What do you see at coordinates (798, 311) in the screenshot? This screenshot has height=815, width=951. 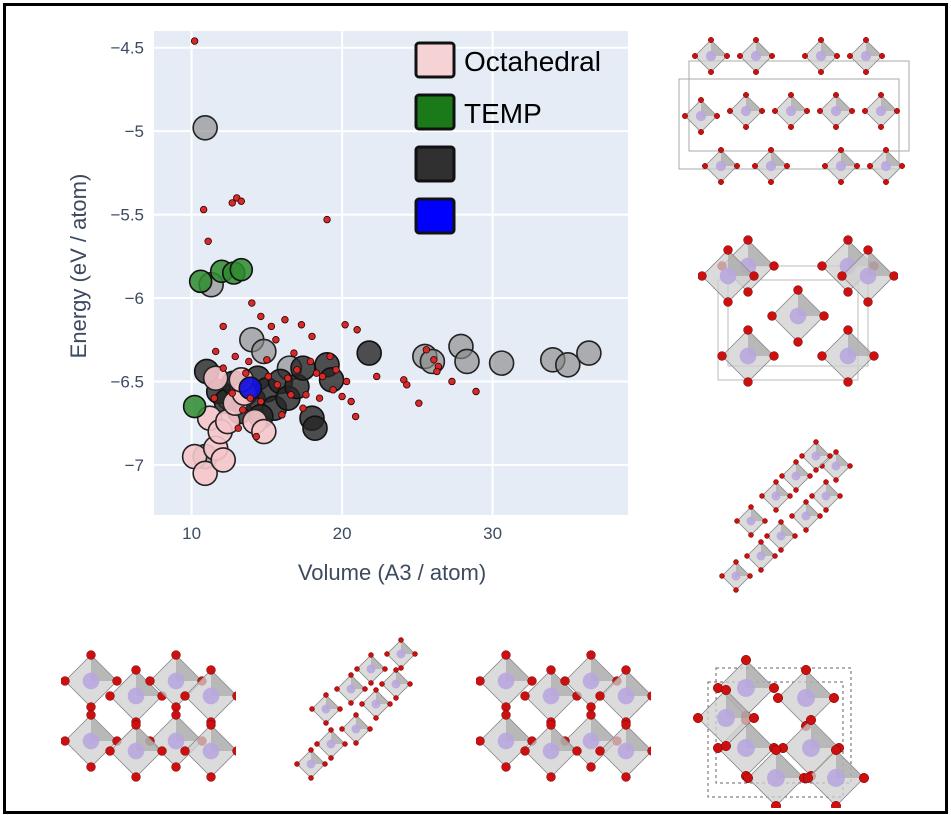 I see `structure-cubic-cell` at bounding box center [798, 311].